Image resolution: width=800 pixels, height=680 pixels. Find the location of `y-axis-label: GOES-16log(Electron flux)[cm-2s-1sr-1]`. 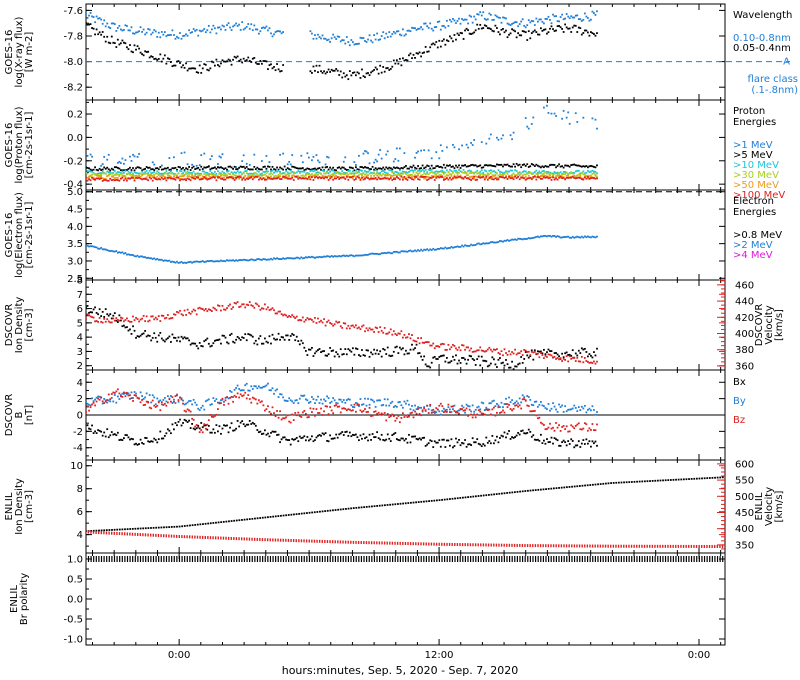

y-axis-label: GOES-16log(Electron flux)[cm-2s-1sr-1] is located at coordinates (19, 235).